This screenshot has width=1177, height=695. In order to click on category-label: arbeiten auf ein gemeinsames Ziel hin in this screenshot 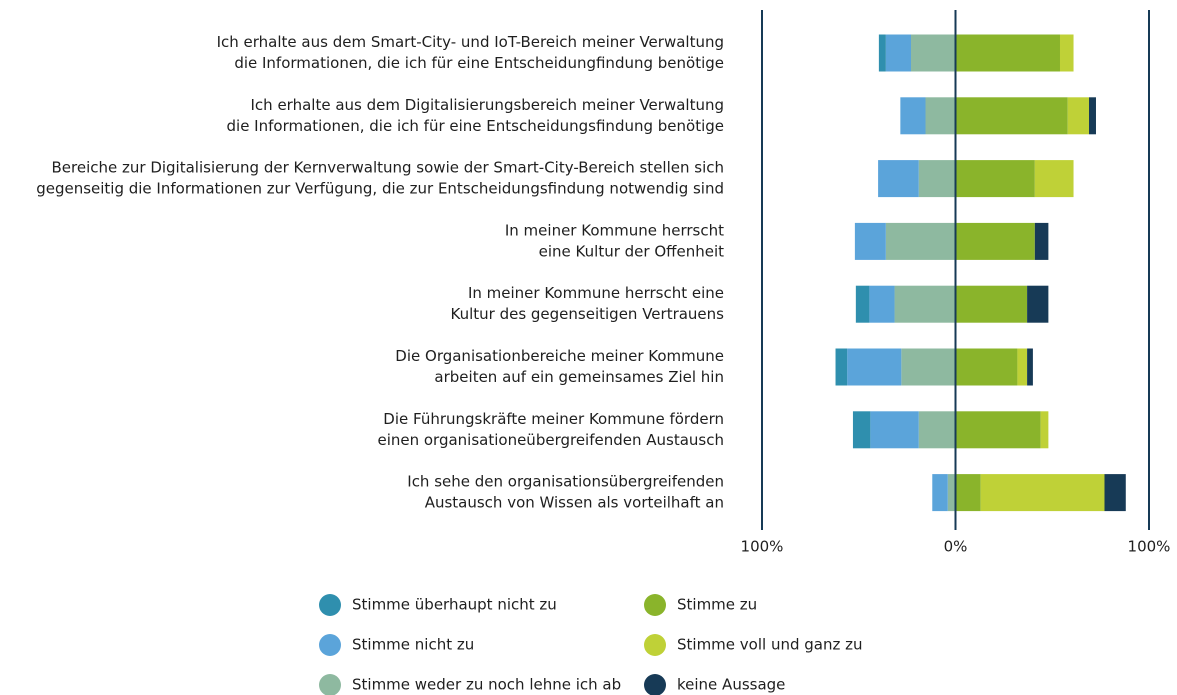, I will do `click(579, 377)`.